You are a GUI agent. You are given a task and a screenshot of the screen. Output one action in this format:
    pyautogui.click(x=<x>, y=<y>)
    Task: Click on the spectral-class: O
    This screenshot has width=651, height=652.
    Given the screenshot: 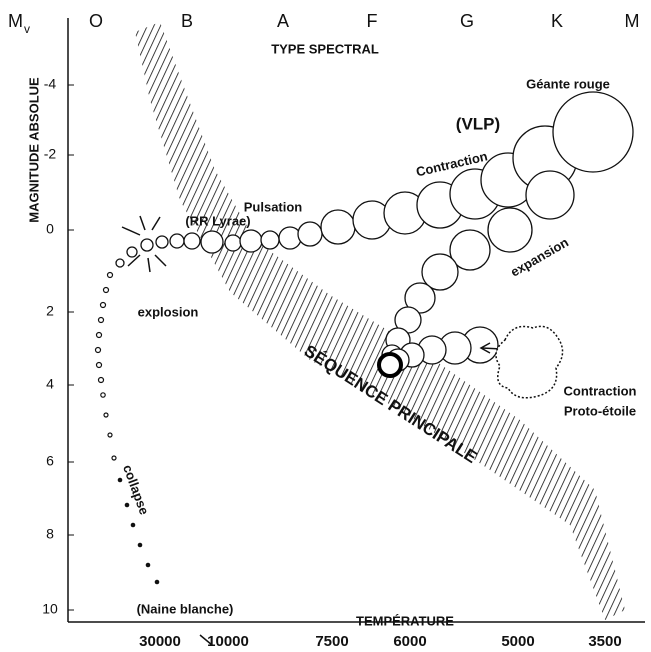 What is the action you would take?
    pyautogui.click(x=96, y=21)
    